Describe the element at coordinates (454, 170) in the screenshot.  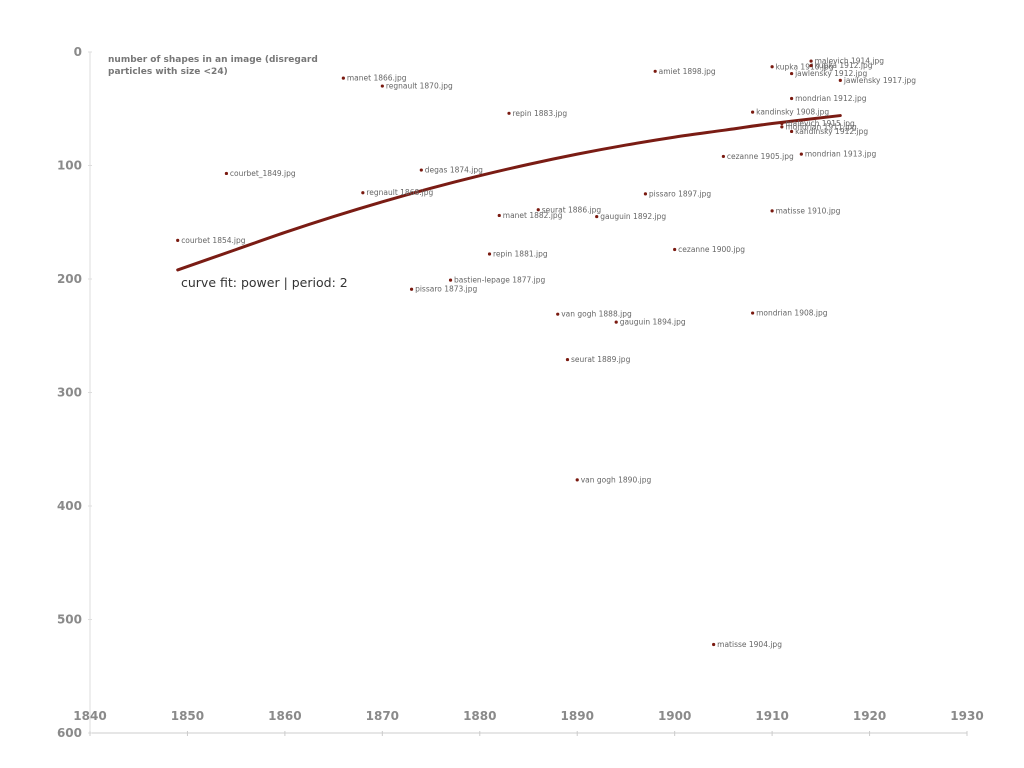
I see `data-point-label: degas 1874.jpg` at that location.